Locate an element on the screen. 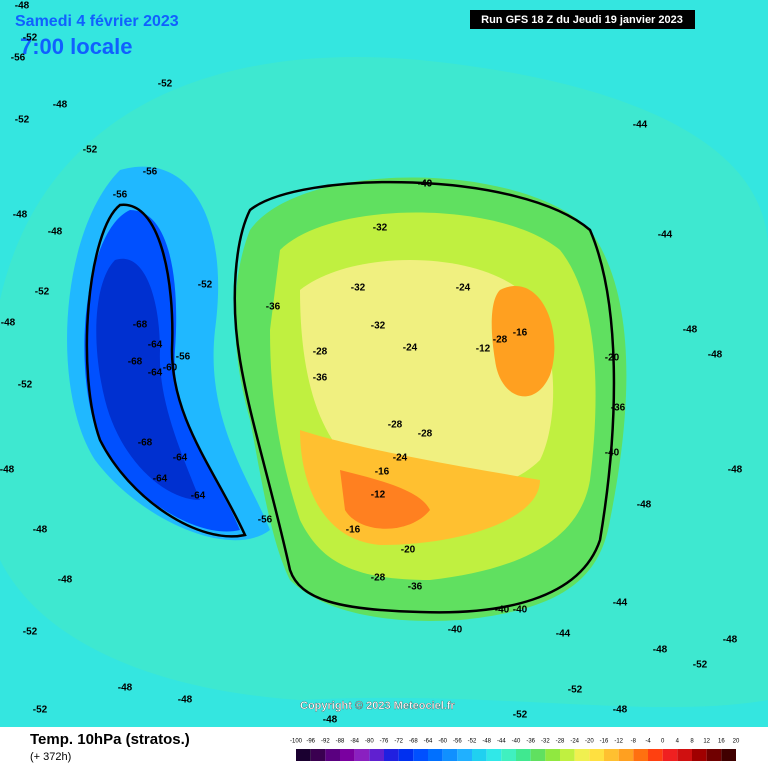 This screenshot has height=773, width=768. scale-label: -72 is located at coordinates (398, 742).